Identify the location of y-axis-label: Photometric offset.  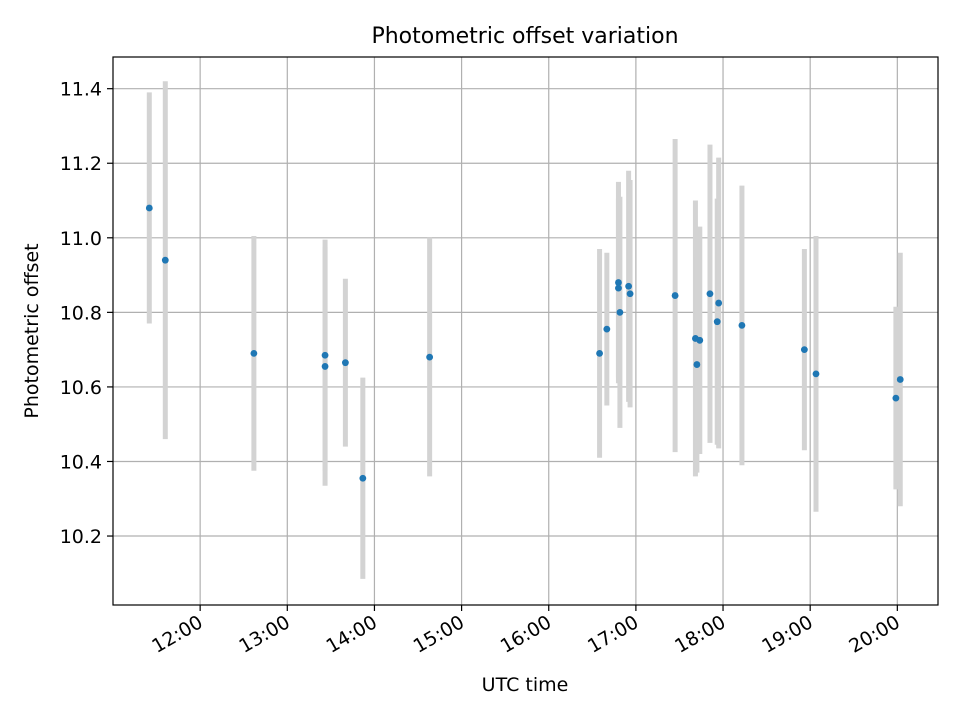
(32, 330).